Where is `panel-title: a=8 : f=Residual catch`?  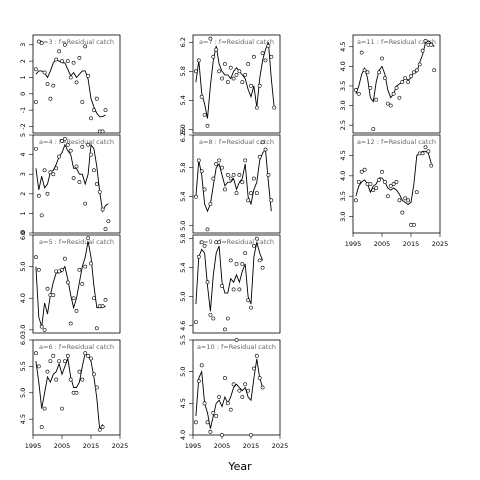
panel-title: a=8 : f=Residual catch is located at coordinates (236, 142).